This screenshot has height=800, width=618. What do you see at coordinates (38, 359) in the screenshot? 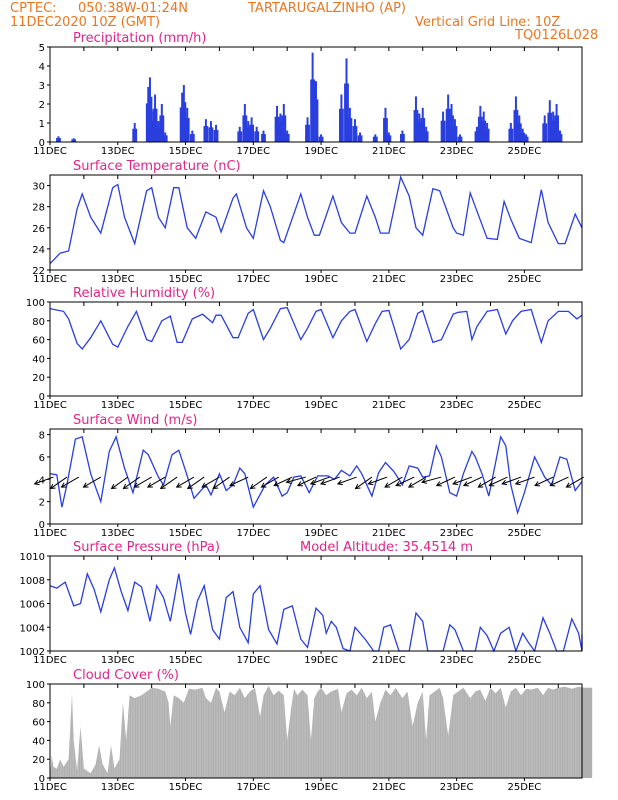
I see `y-tick-label: 40` at bounding box center [38, 359].